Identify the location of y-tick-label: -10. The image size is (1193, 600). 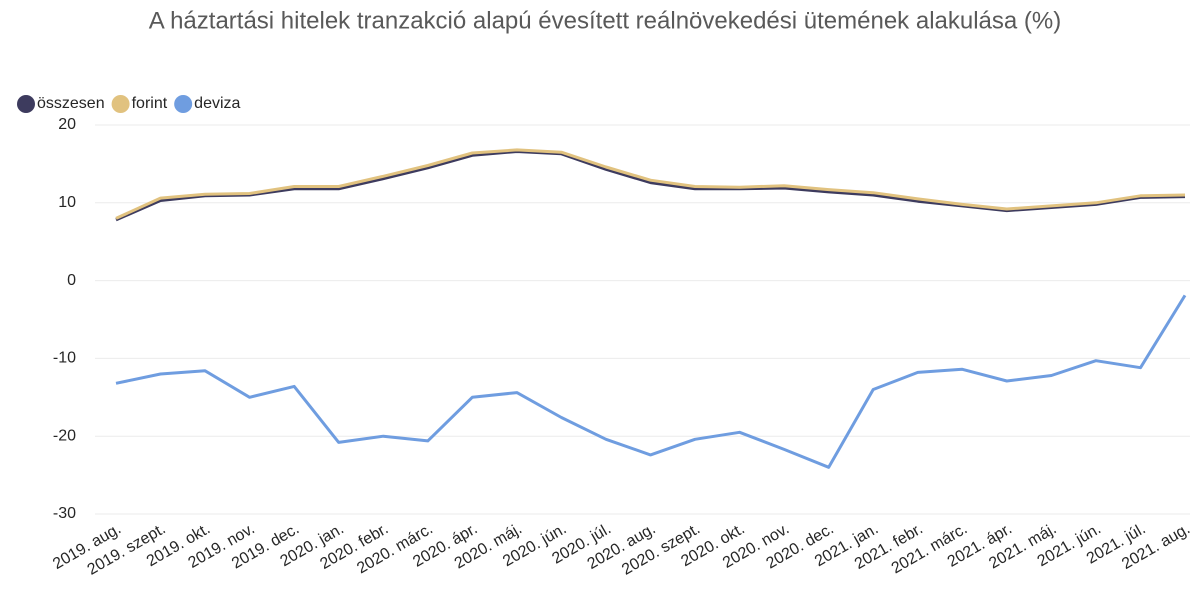
(64, 358).